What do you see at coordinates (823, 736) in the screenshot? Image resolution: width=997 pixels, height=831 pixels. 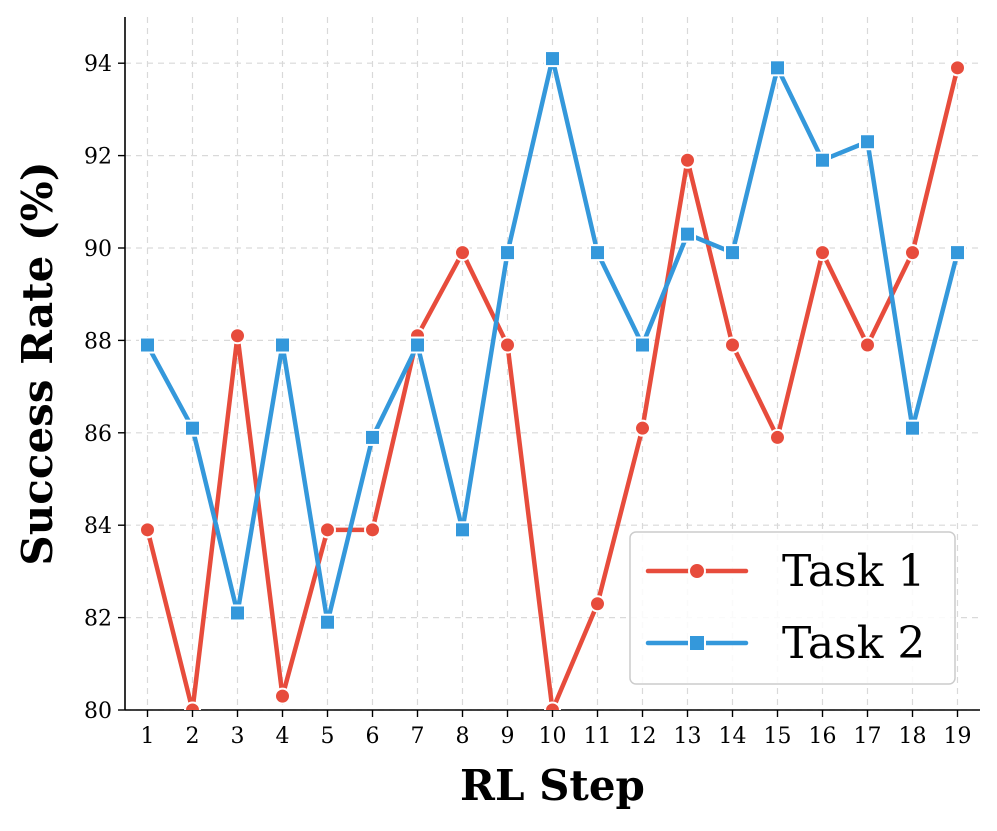 I see `x-tick-label: 16` at bounding box center [823, 736].